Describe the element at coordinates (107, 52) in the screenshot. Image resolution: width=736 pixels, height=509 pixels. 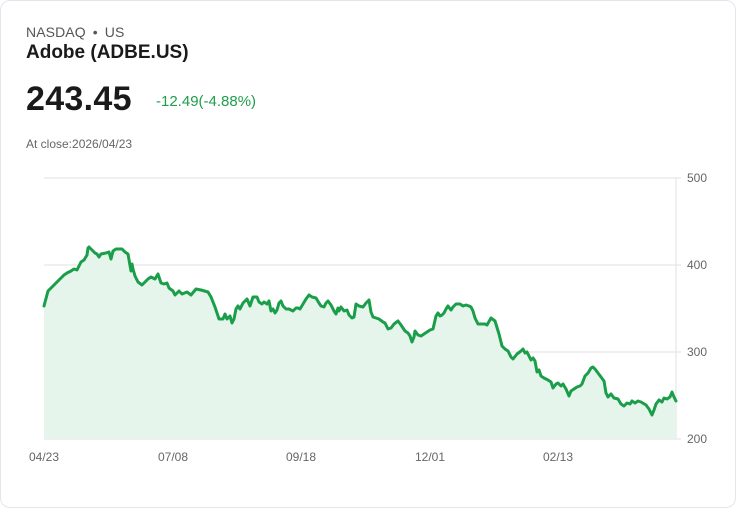
I see `stock-name: Adobe (ADBE.US)` at that location.